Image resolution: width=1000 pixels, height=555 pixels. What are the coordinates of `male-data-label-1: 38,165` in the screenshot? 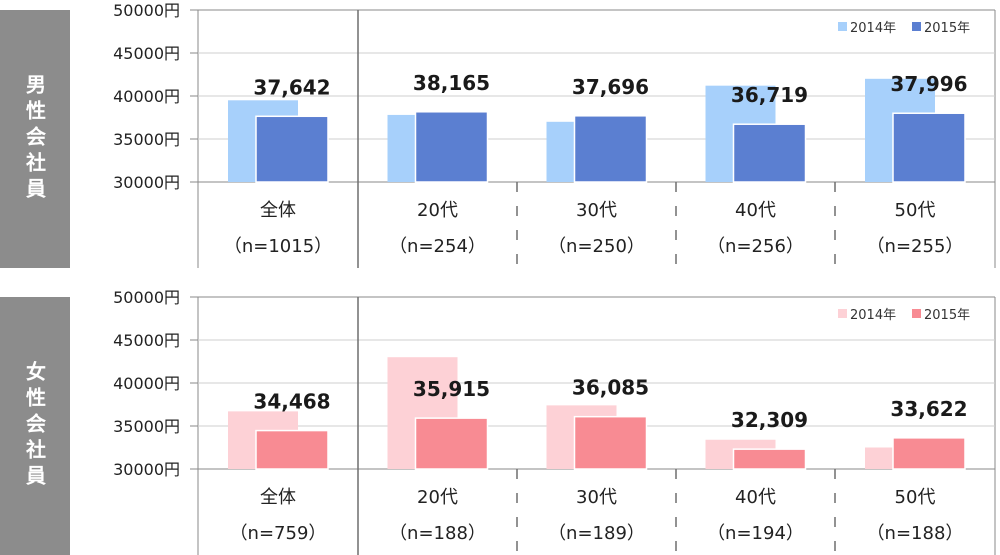 It's located at (451, 83).